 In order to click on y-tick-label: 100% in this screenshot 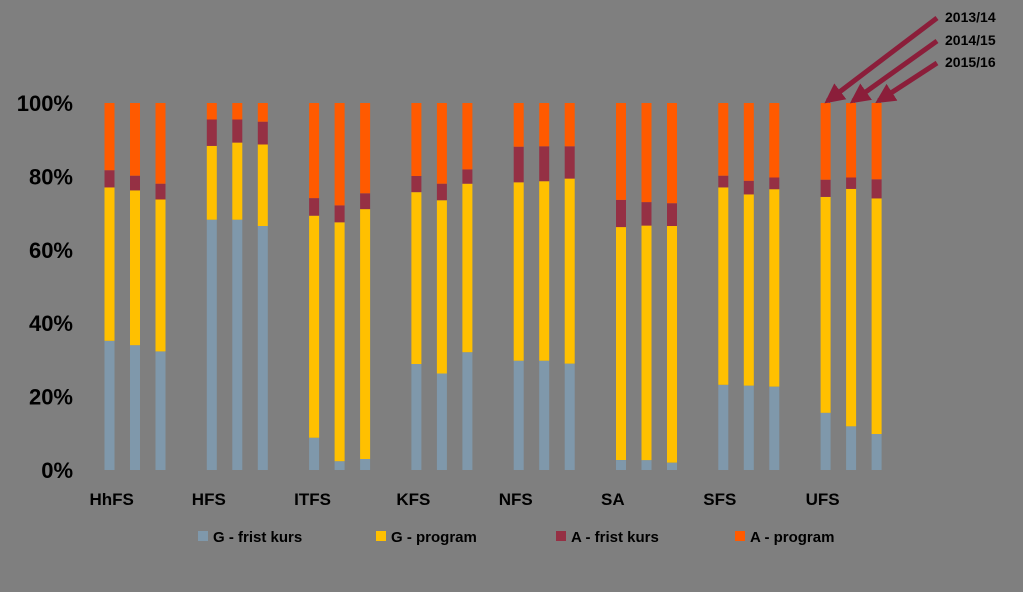, I will do `click(45, 103)`.